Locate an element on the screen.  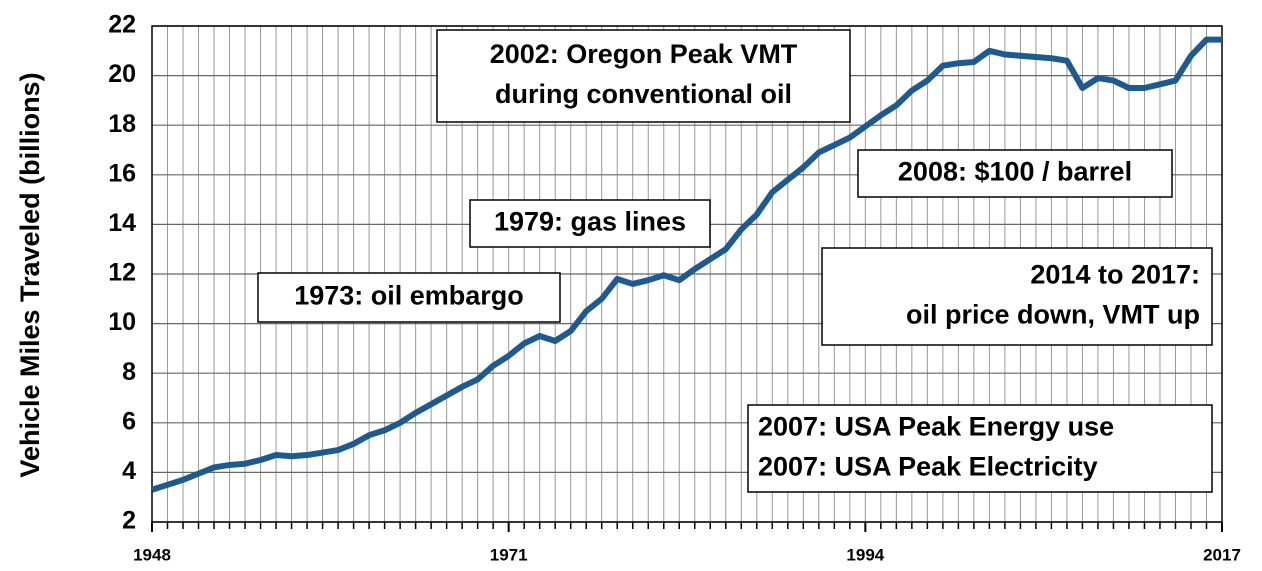
y-tick-label: 16 is located at coordinates (122, 173).